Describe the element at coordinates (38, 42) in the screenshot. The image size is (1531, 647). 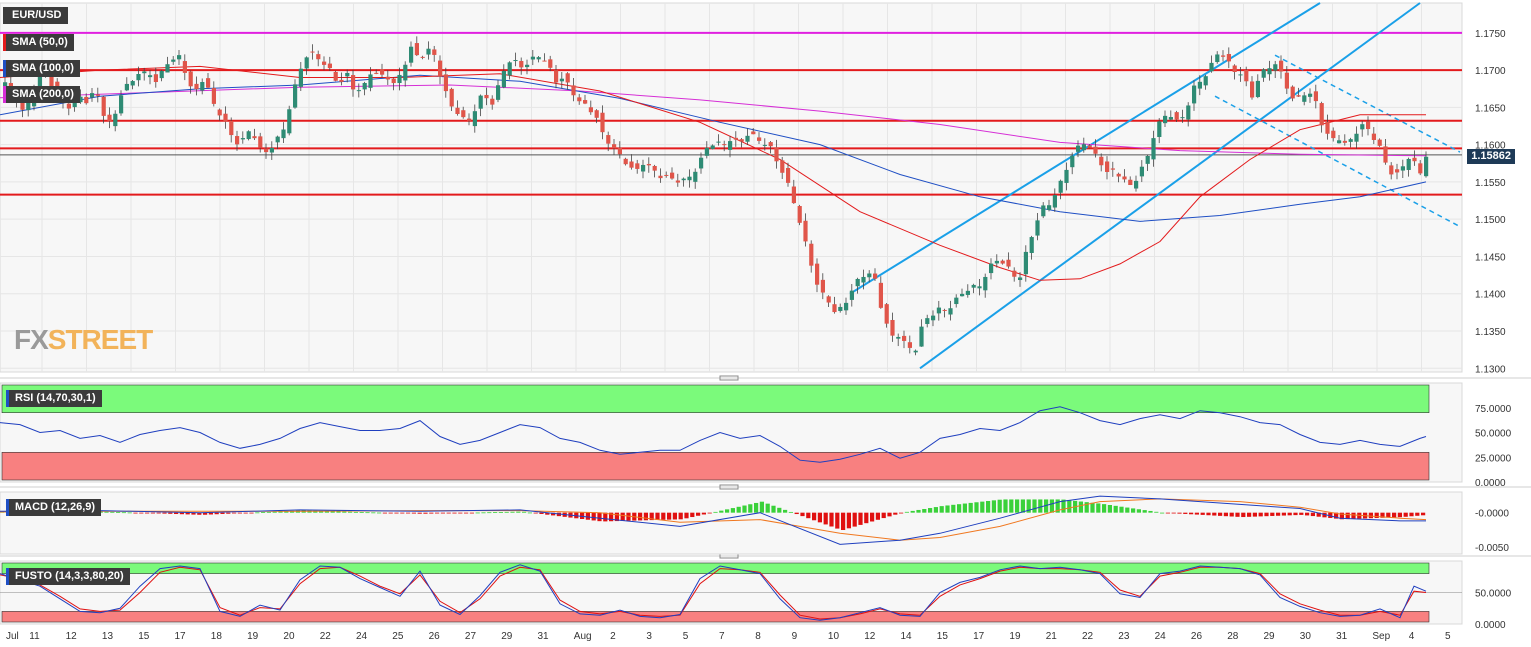
I see `sma50-legend: SMA (50,0)` at that location.